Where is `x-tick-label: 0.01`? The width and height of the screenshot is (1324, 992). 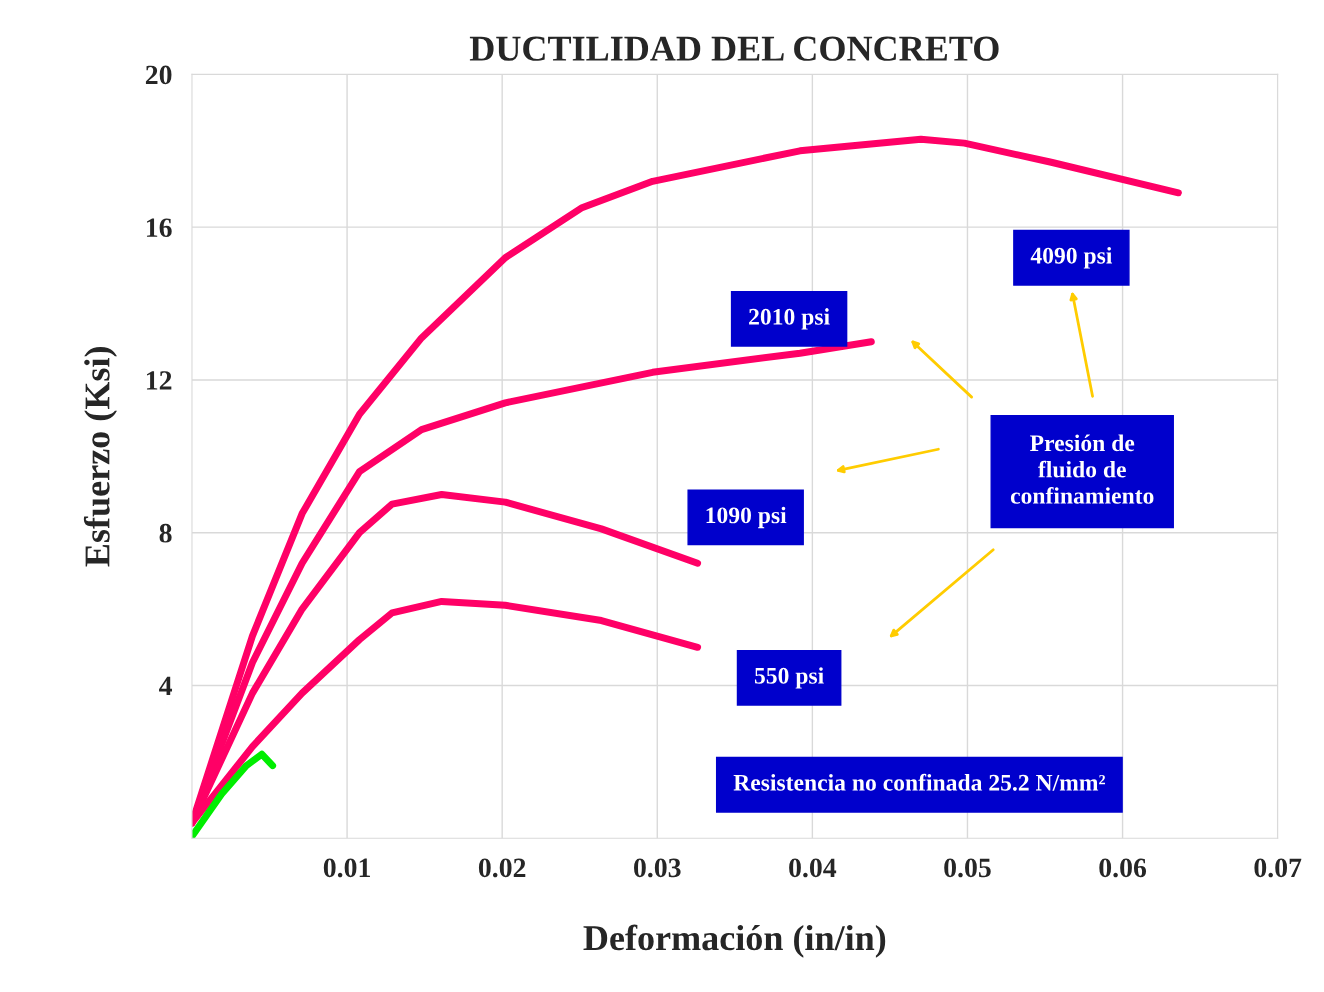
x-tick-label: 0.01 is located at coordinates (346, 868).